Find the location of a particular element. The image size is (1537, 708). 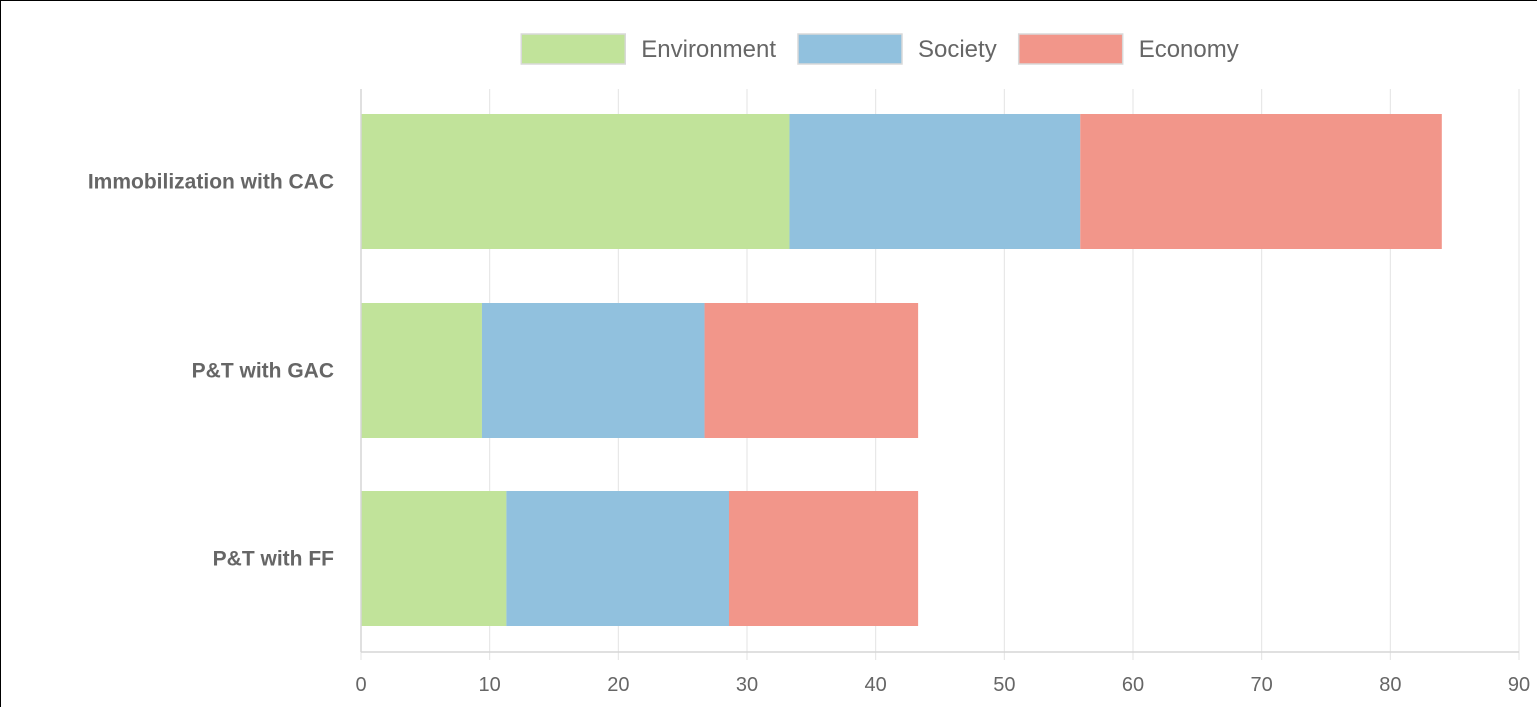

x-tick-label: 60 is located at coordinates (1133, 685).